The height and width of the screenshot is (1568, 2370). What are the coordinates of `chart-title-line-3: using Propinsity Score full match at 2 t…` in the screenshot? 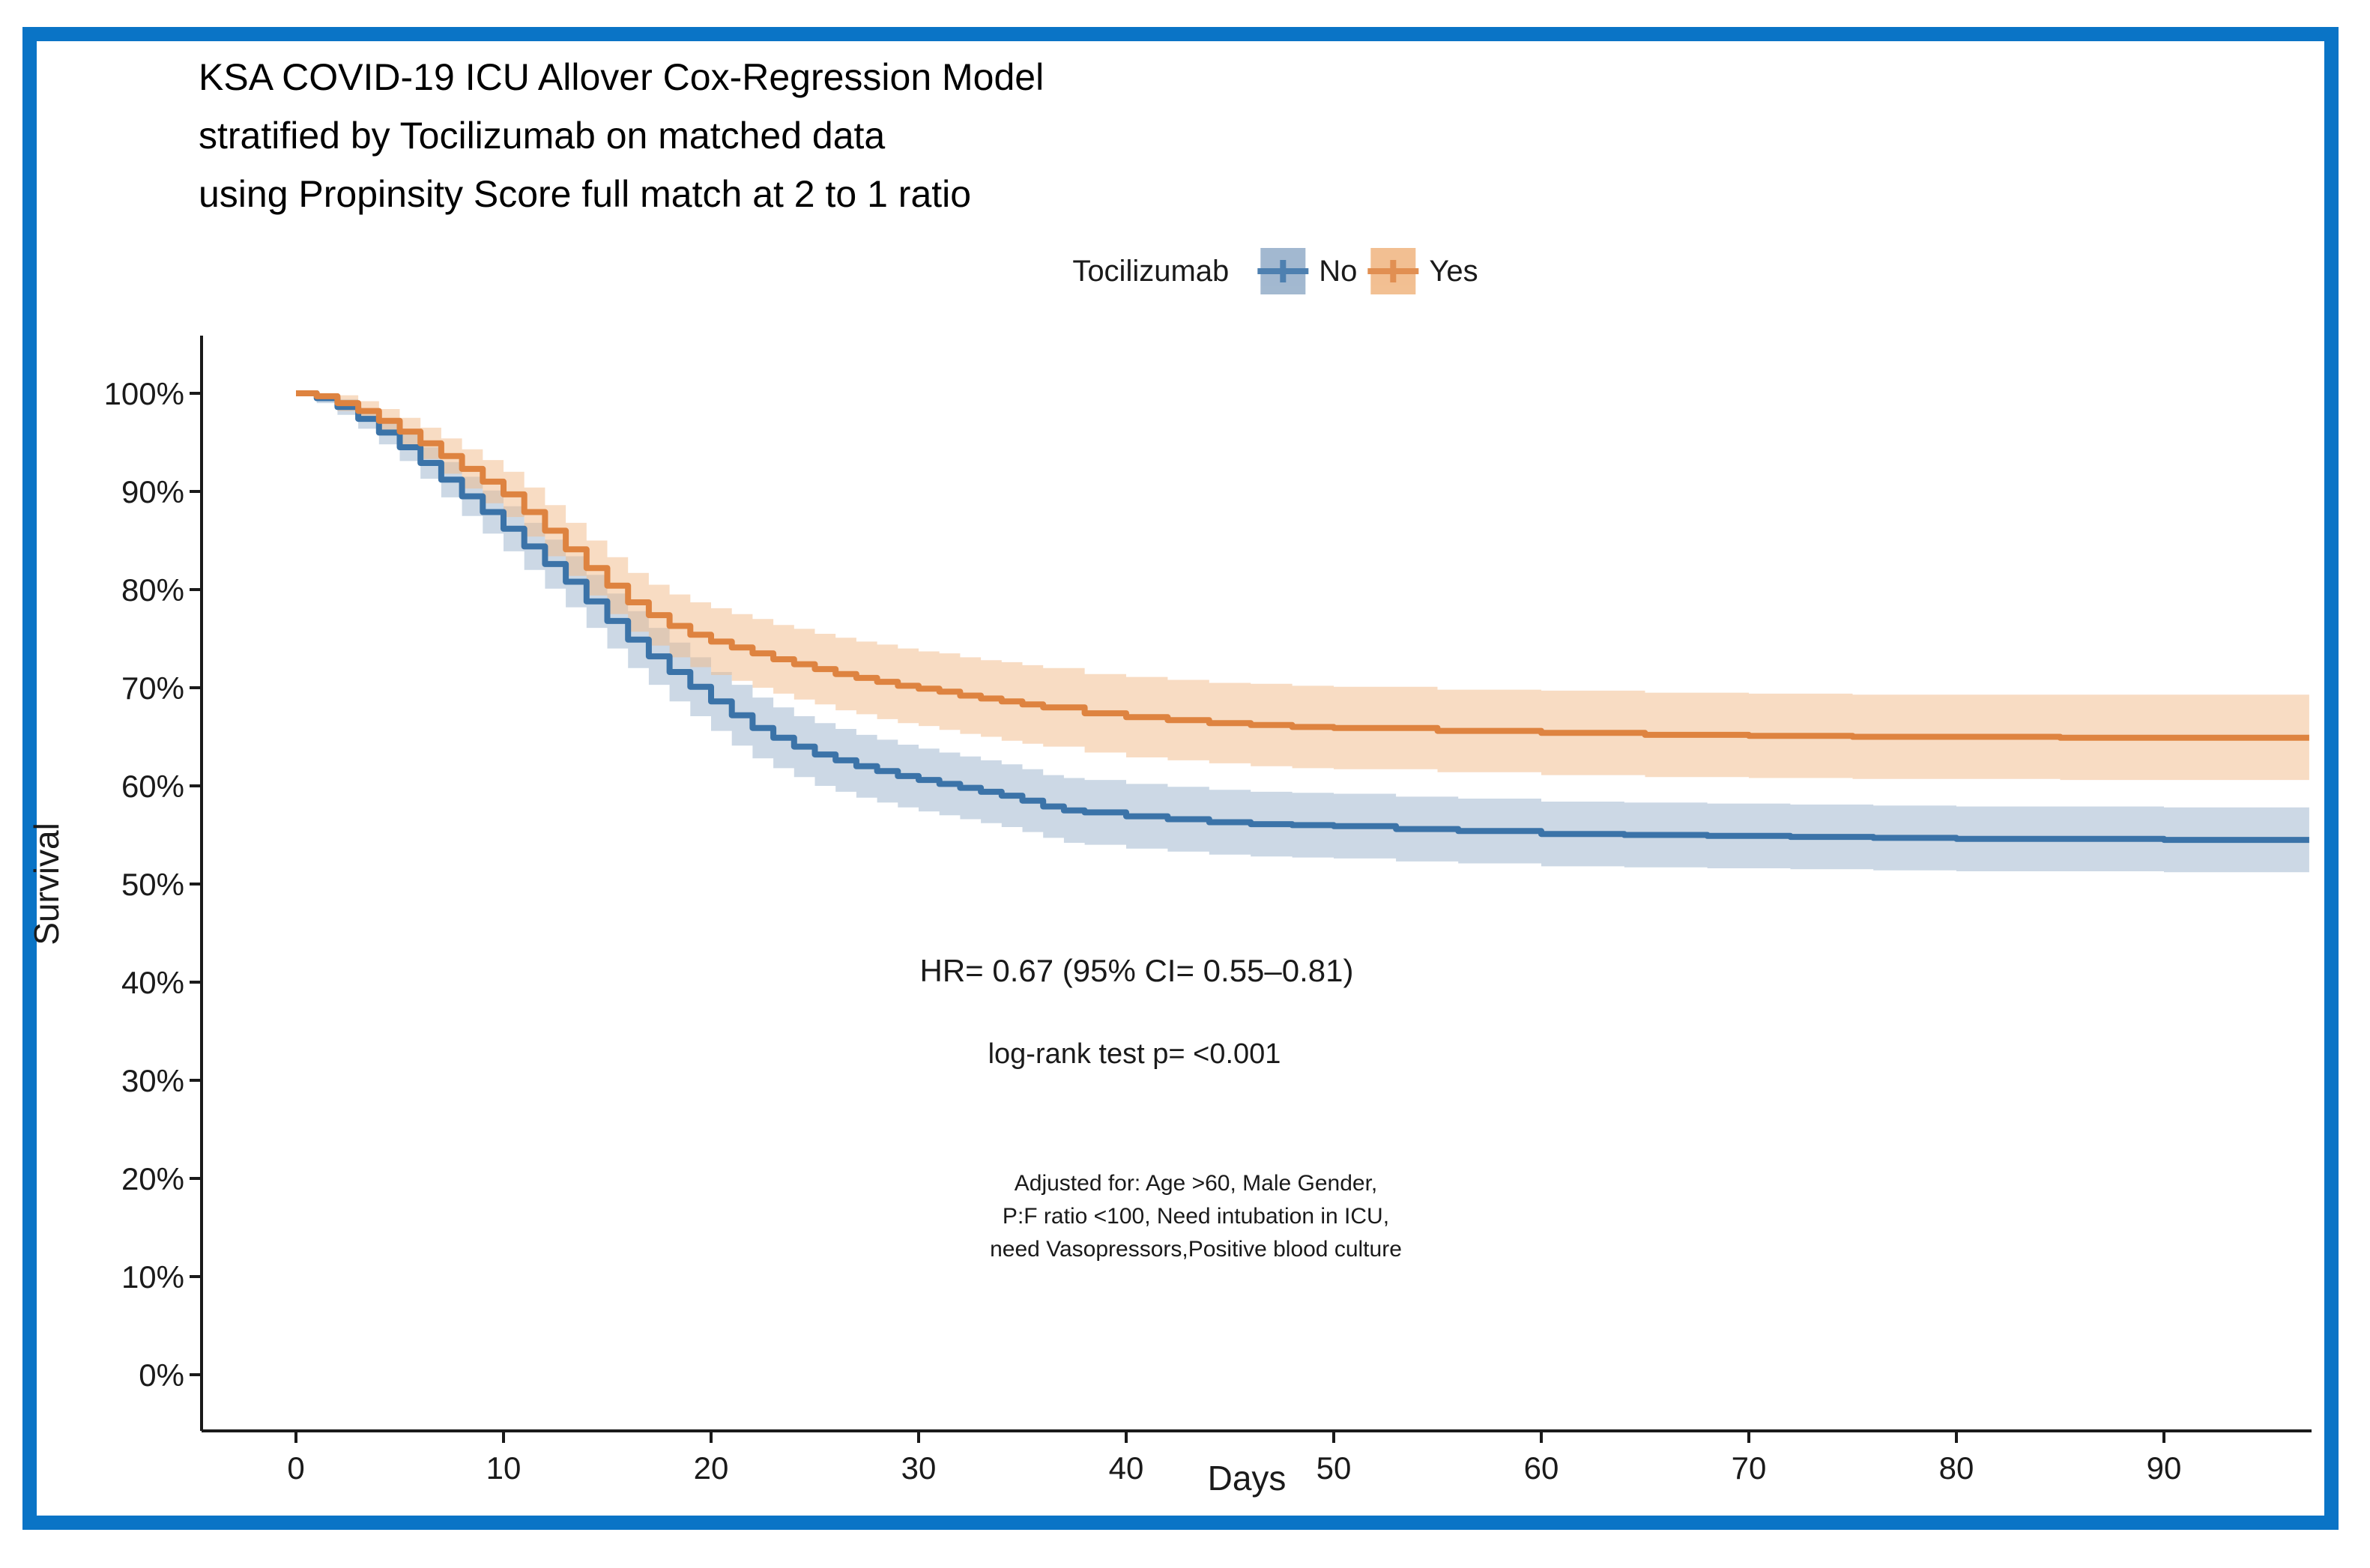 It's located at (585, 194).